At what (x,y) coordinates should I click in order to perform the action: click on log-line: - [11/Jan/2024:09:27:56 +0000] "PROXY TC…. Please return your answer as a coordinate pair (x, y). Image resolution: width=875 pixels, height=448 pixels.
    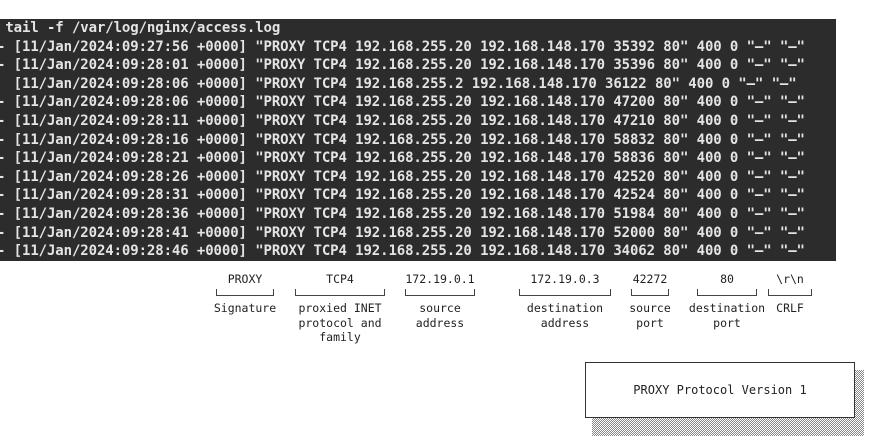
    Looking at the image, I should click on (402, 46).